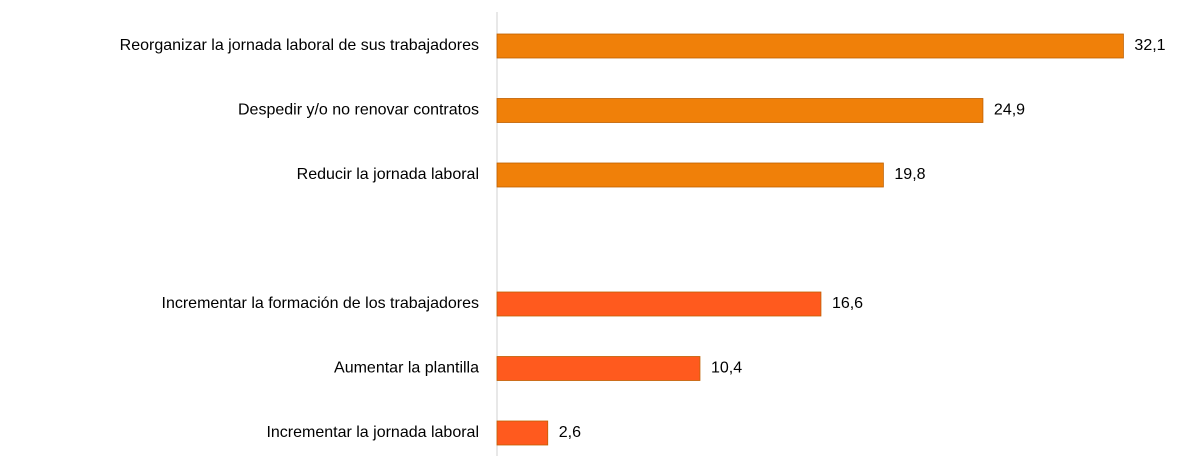  Describe the element at coordinates (847, 303) in the screenshot. I see `data-label: 16,6` at that location.